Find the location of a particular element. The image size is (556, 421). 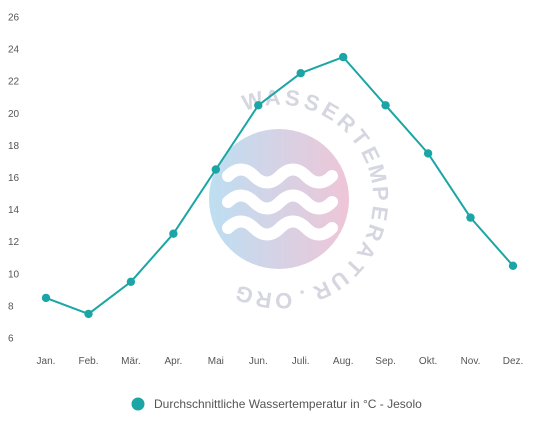

x-tick-label: Feb. is located at coordinates (88, 361).